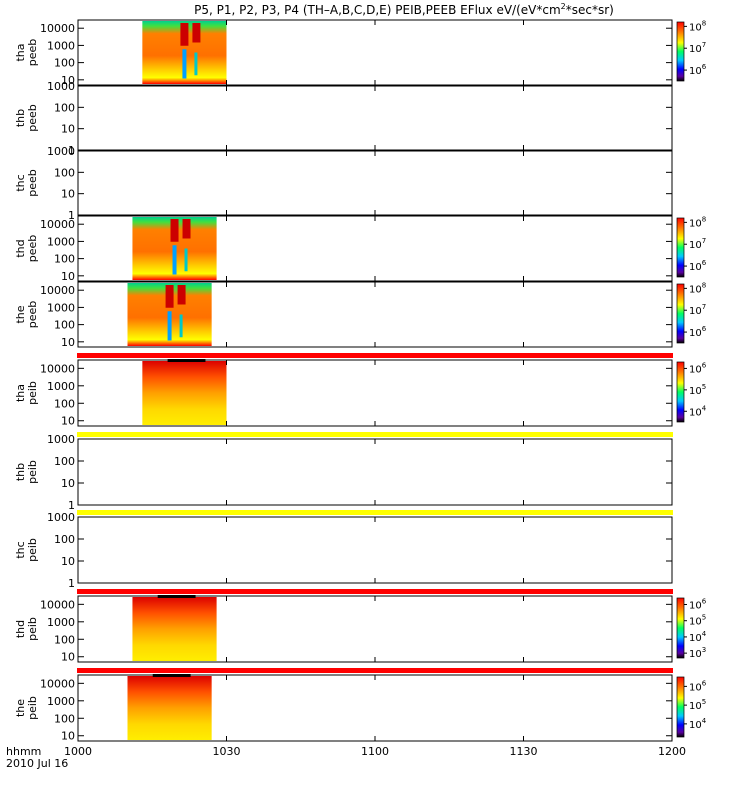 This screenshot has height=800, width=750. I want to click on y-axis-label-probe: thd, so click(20, 629).